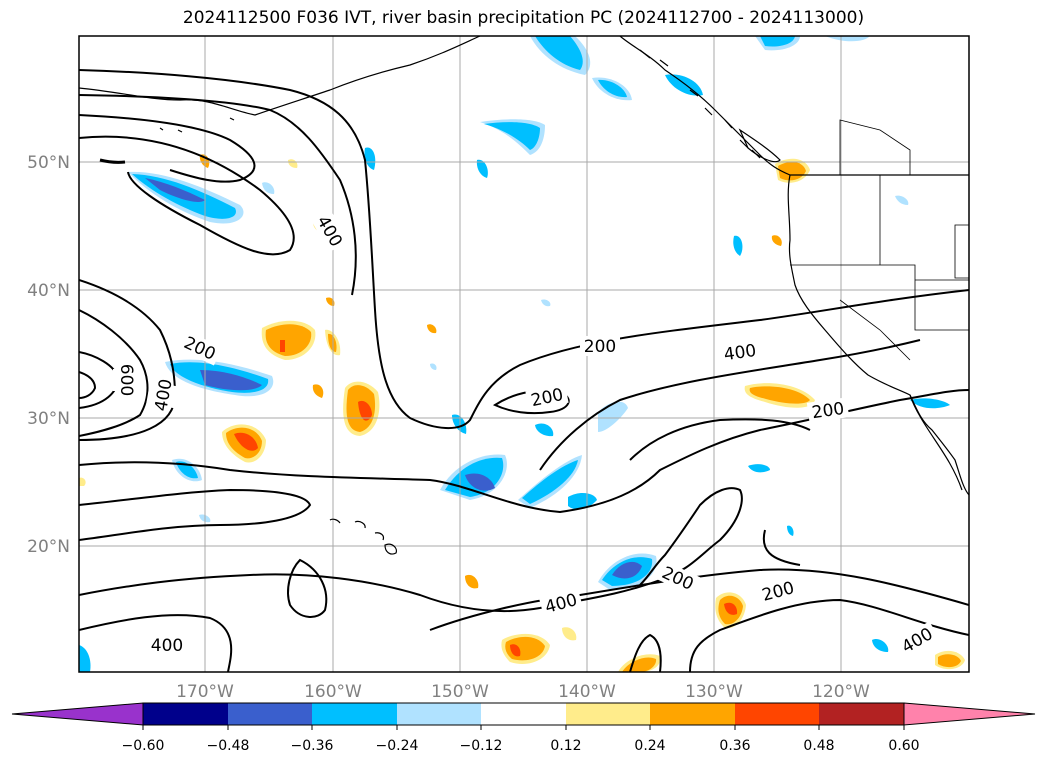 Image resolution: width=1047 pixels, height=765 pixels. I want to click on colorbar-tick-label: −0.36, so click(312, 746).